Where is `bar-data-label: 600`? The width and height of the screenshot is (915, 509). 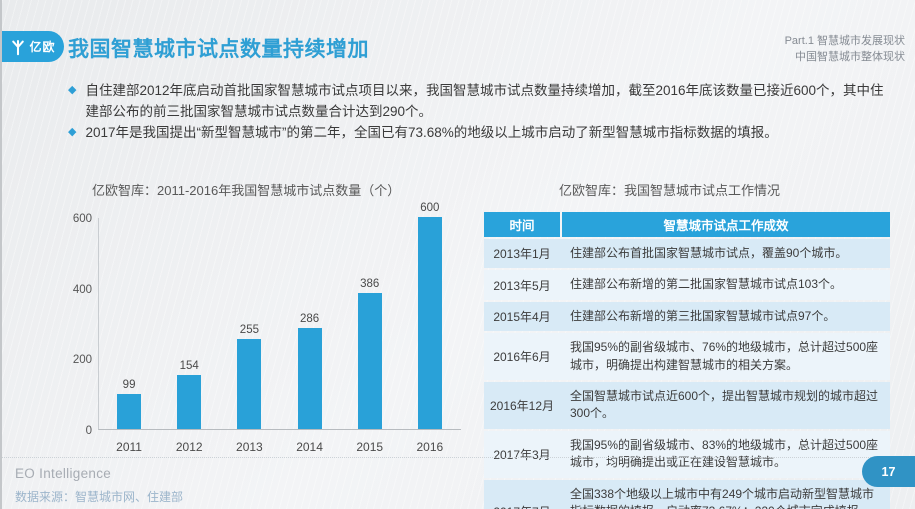
bar-data-label: 600 is located at coordinates (430, 208).